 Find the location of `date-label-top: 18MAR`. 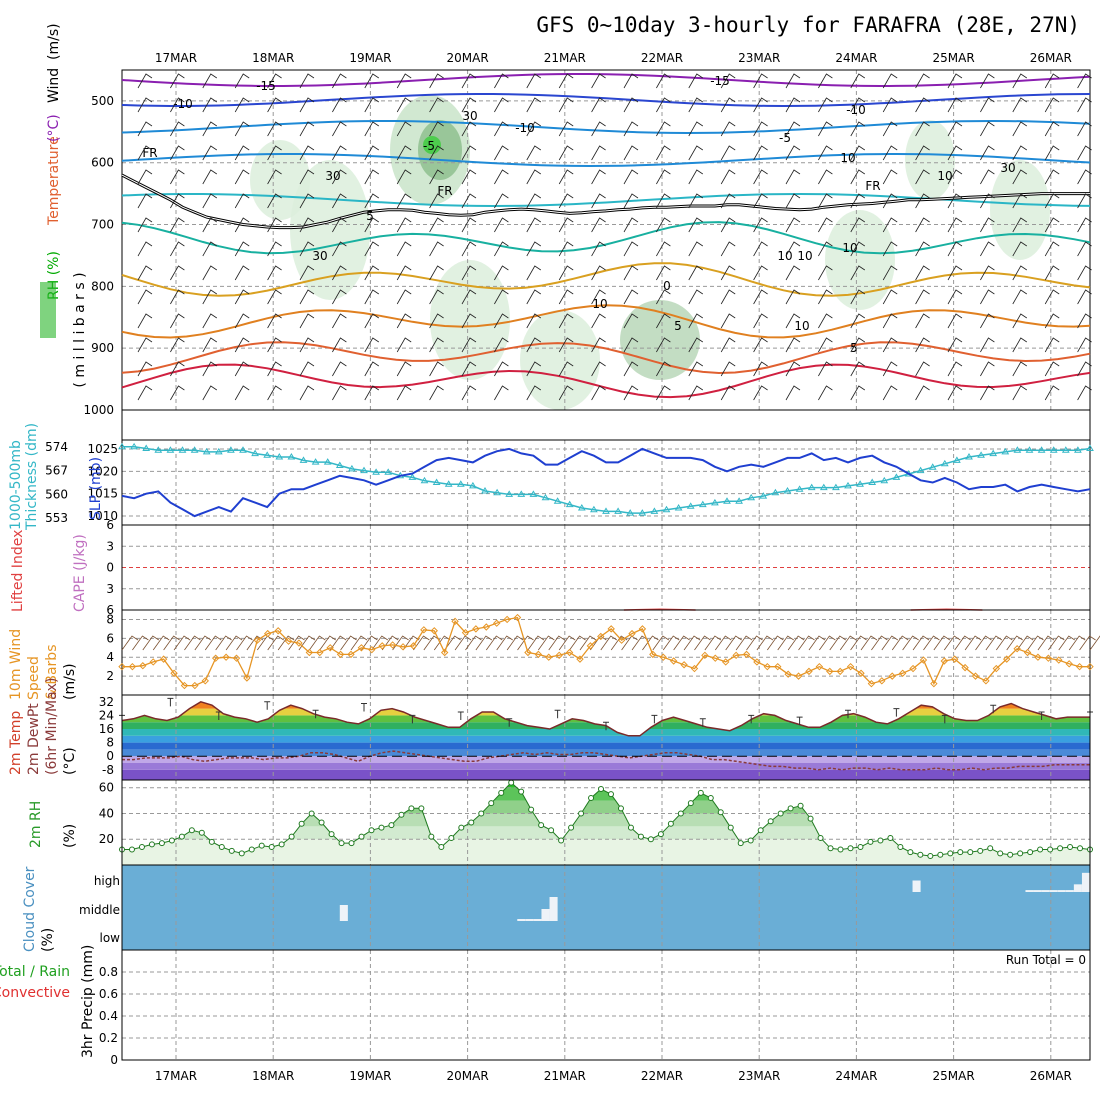

date-label-top: 18MAR is located at coordinates (273, 58).